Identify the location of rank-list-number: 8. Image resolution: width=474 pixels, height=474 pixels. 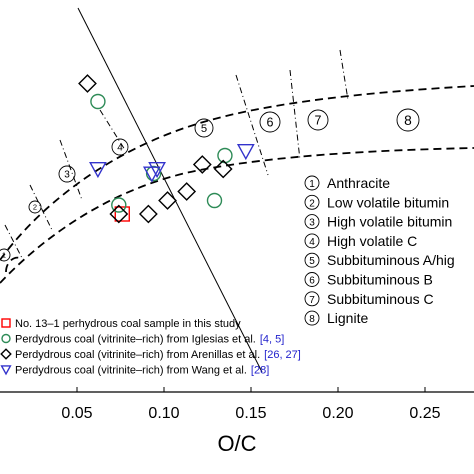
(312, 319).